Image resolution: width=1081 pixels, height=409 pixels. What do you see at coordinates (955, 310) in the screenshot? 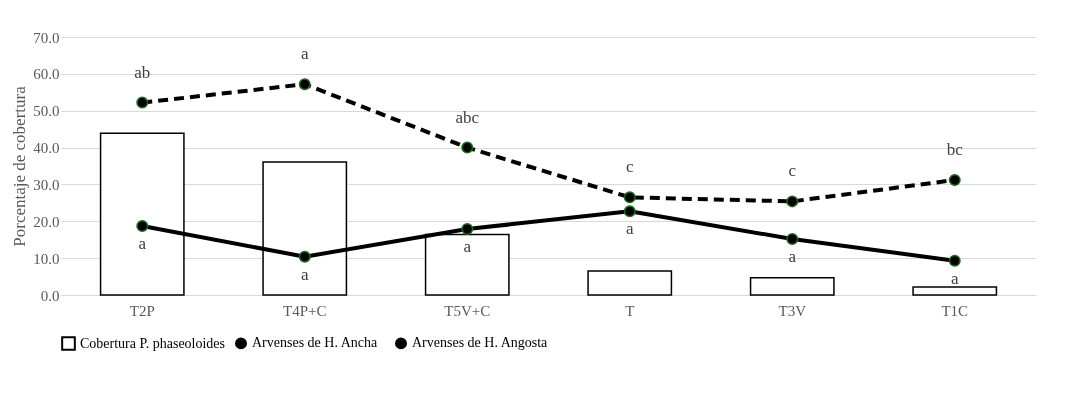
I see `x-tick-label: T1C` at bounding box center [955, 310].